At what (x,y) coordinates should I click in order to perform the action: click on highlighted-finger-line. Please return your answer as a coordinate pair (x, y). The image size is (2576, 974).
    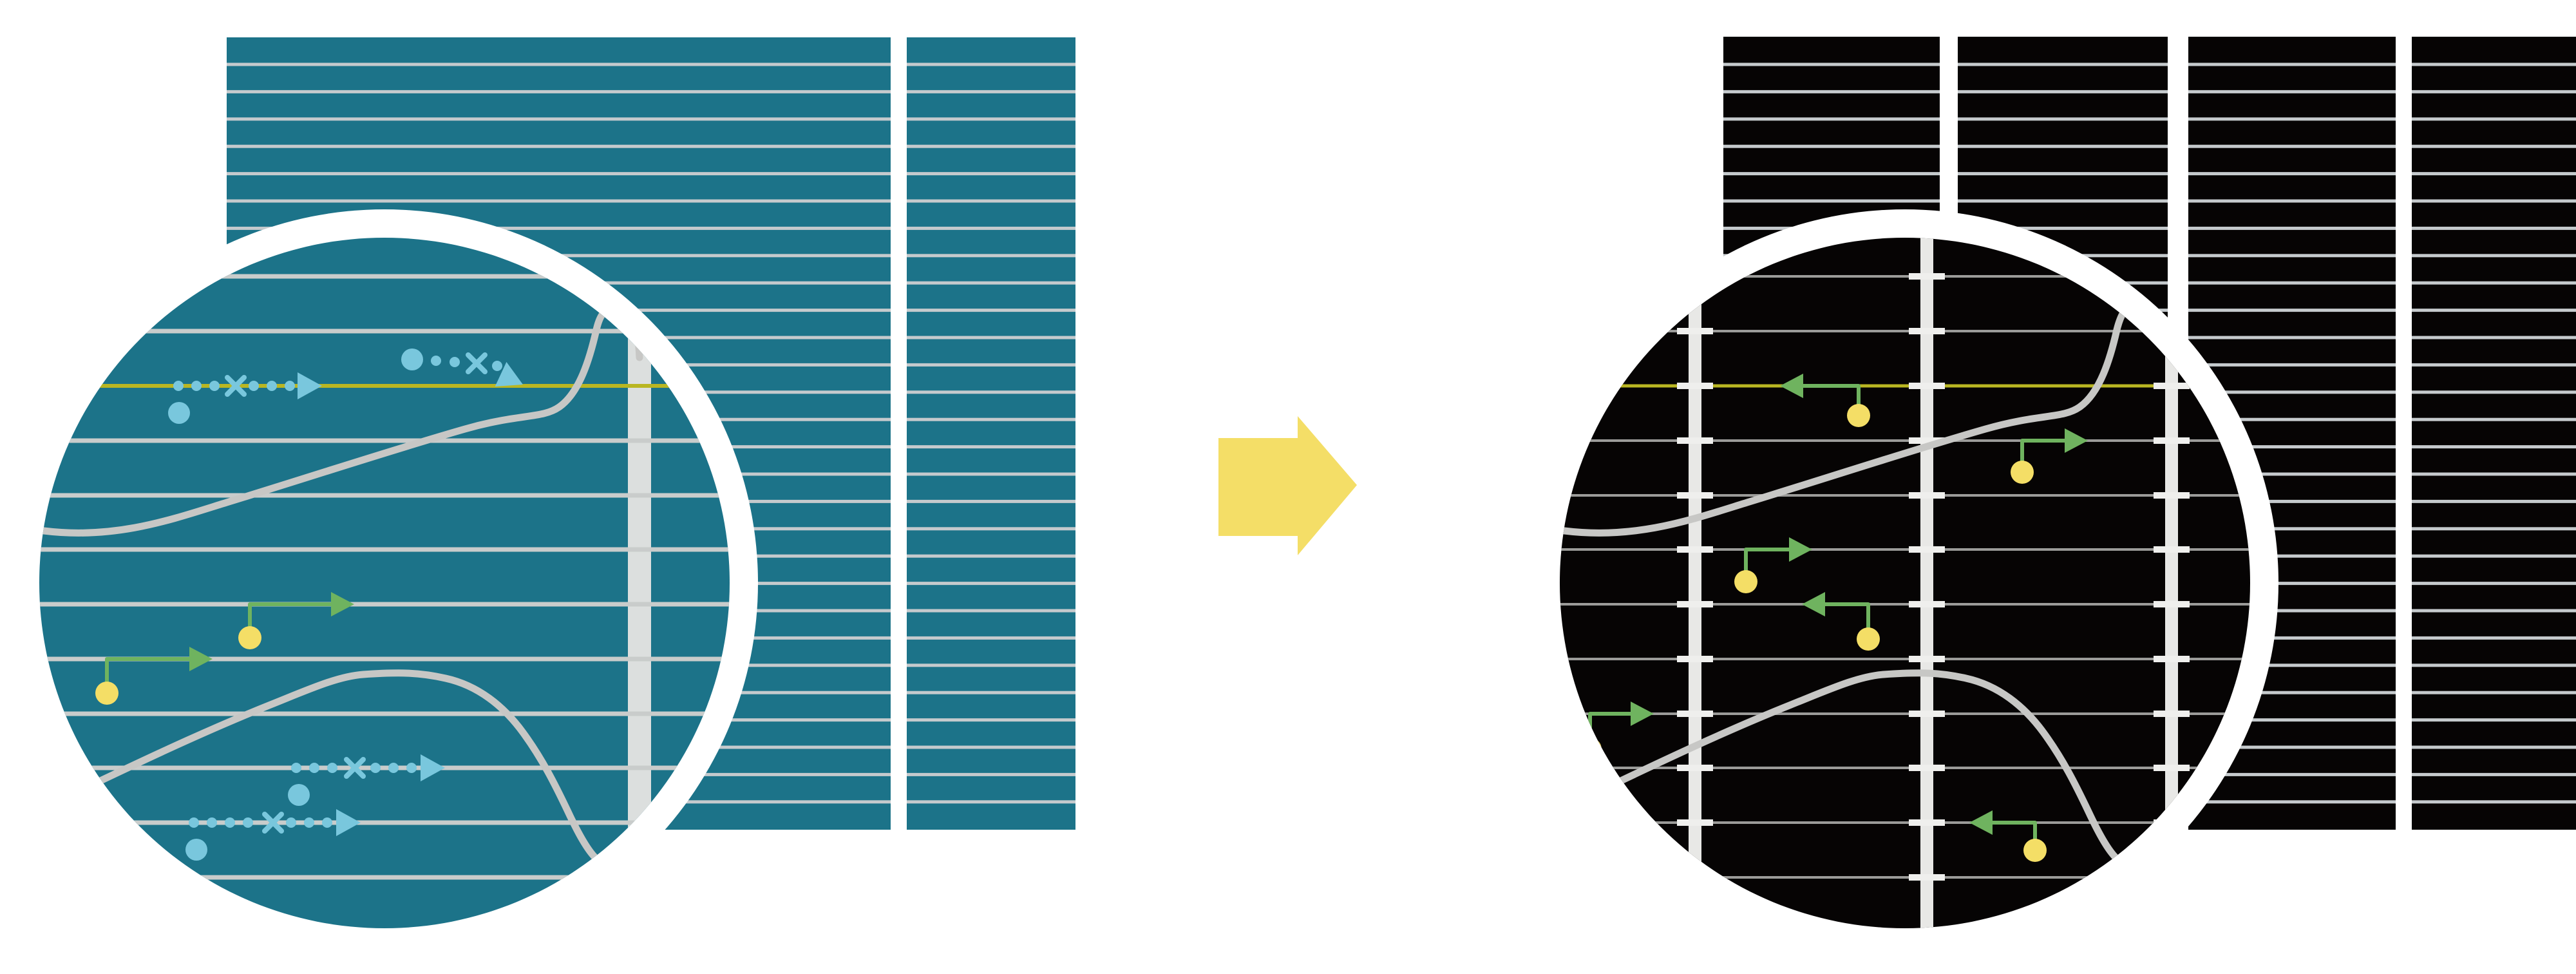
    Looking at the image, I should click on (384, 386).